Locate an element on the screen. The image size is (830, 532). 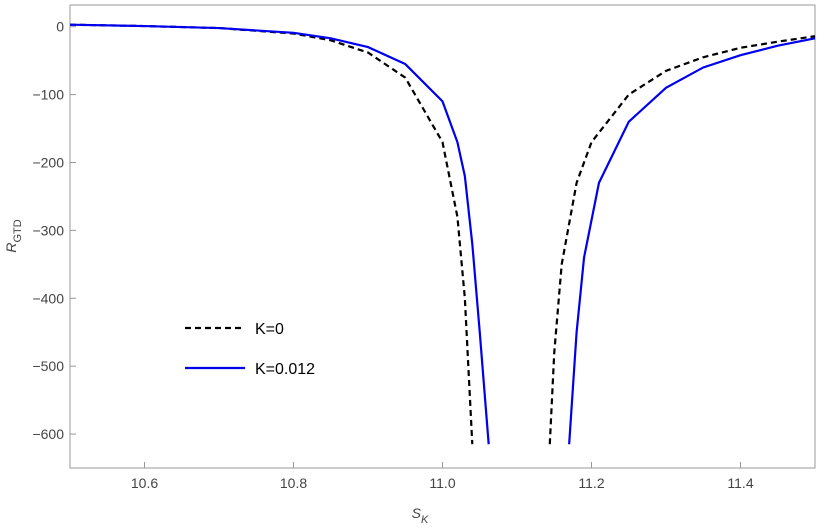
x-axis-label: SK is located at coordinates (420, 515).